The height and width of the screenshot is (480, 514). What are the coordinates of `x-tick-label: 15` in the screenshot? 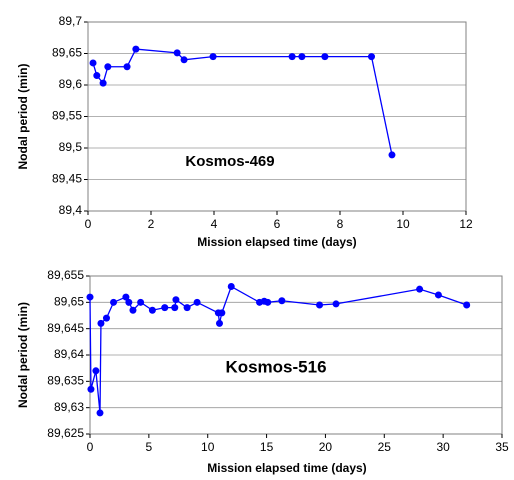 It's located at (267, 447).